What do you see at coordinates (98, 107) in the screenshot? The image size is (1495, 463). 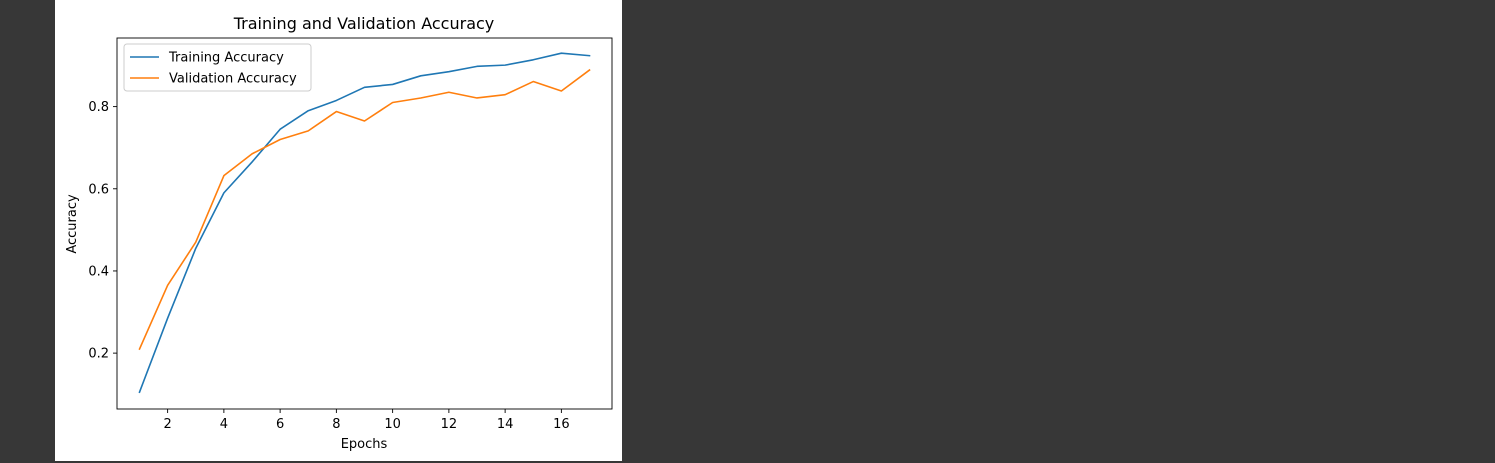 I see `y-tick-label: 0.8` at bounding box center [98, 107].